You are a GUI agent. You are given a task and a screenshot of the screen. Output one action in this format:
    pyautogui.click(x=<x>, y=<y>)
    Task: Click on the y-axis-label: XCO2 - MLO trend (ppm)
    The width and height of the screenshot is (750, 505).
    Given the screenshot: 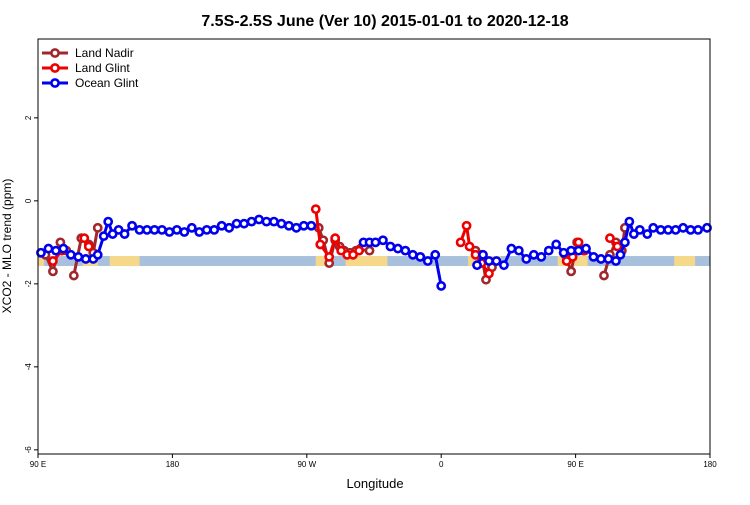 What is the action you would take?
    pyautogui.click(x=7, y=246)
    